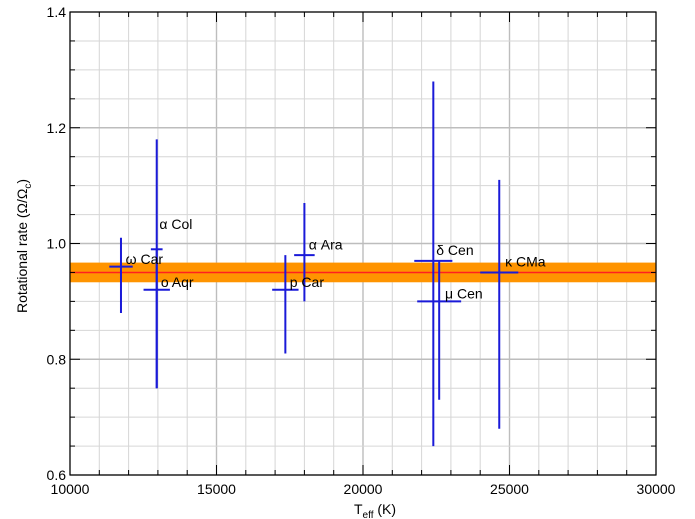 This screenshot has width=695, height=519. I want to click on point-label: α Col, so click(175, 224).